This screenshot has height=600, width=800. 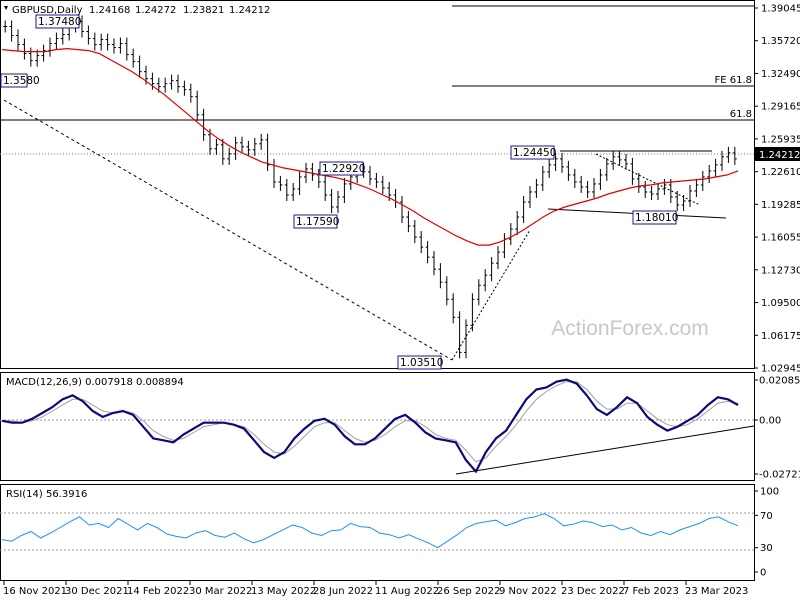 What do you see at coordinates (780, 139) in the screenshot?
I see `price-tick-label: 1.25935` at bounding box center [780, 139].